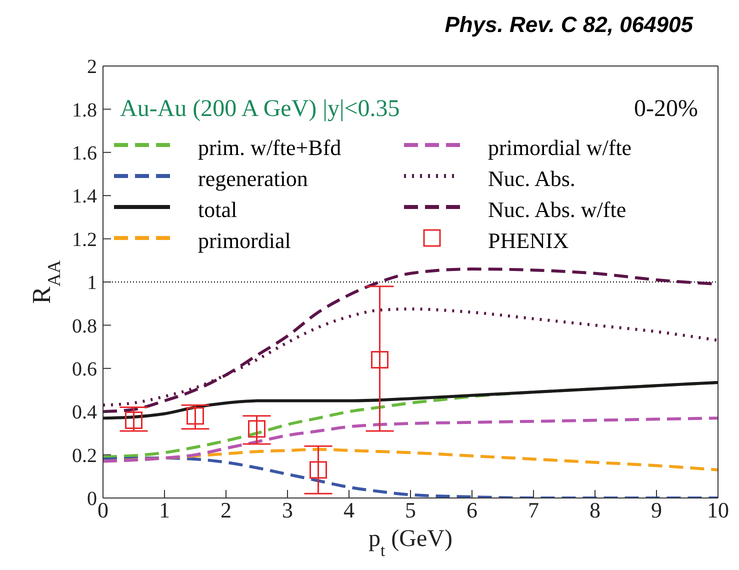 The height and width of the screenshot is (570, 739). I want to click on annotation: 0-20%, so click(666, 109).